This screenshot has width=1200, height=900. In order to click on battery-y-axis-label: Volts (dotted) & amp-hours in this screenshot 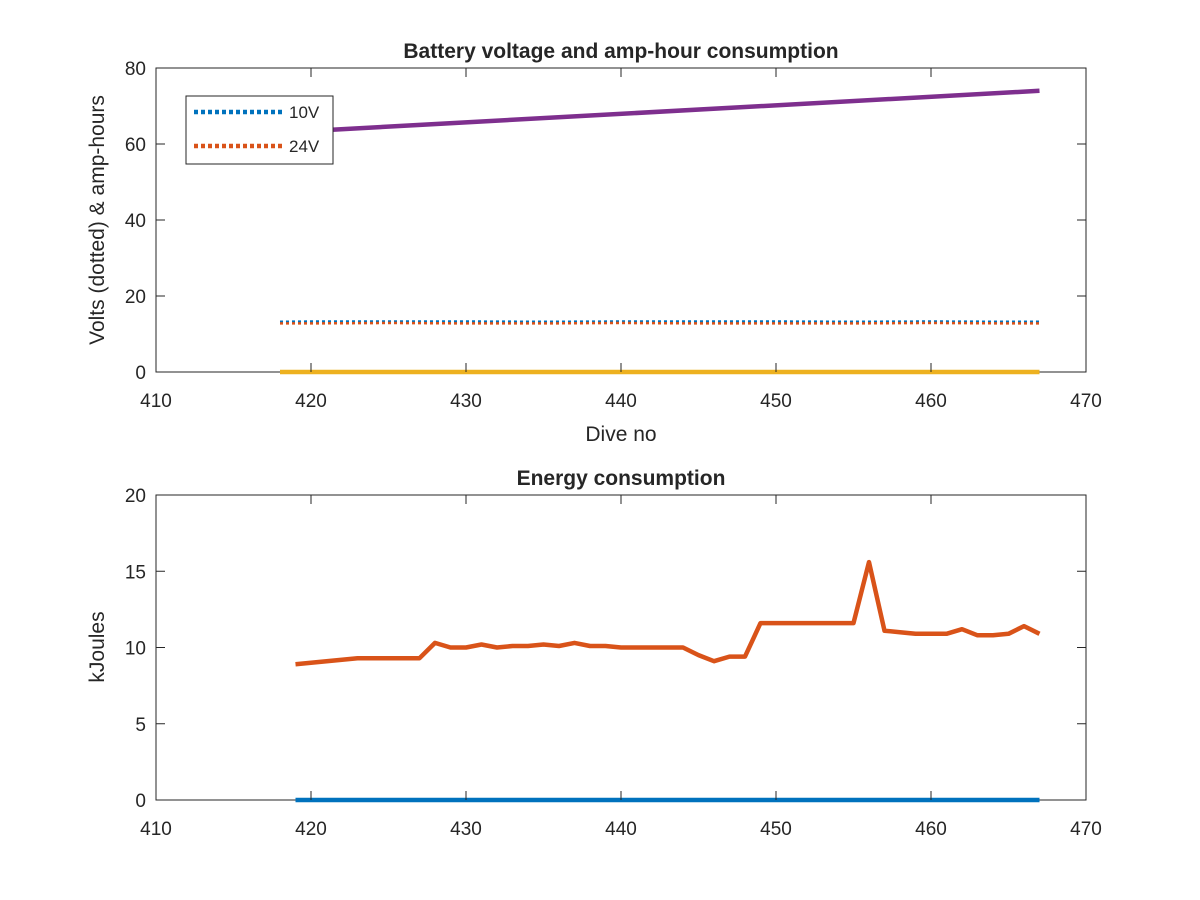, I will do `click(97, 220)`.